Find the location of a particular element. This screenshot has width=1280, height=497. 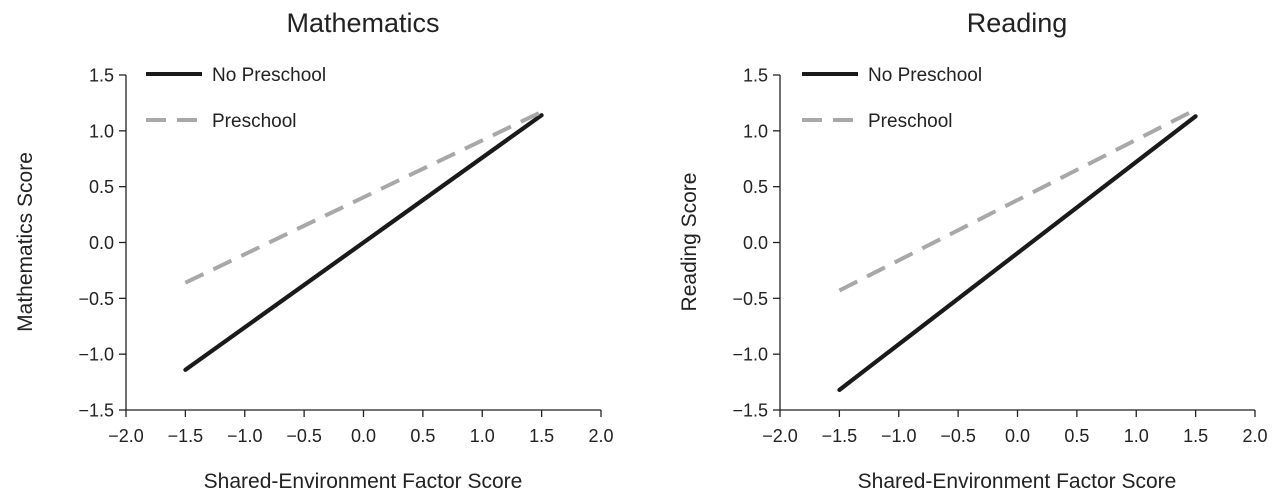

series-layer is located at coordinates (363, 241).